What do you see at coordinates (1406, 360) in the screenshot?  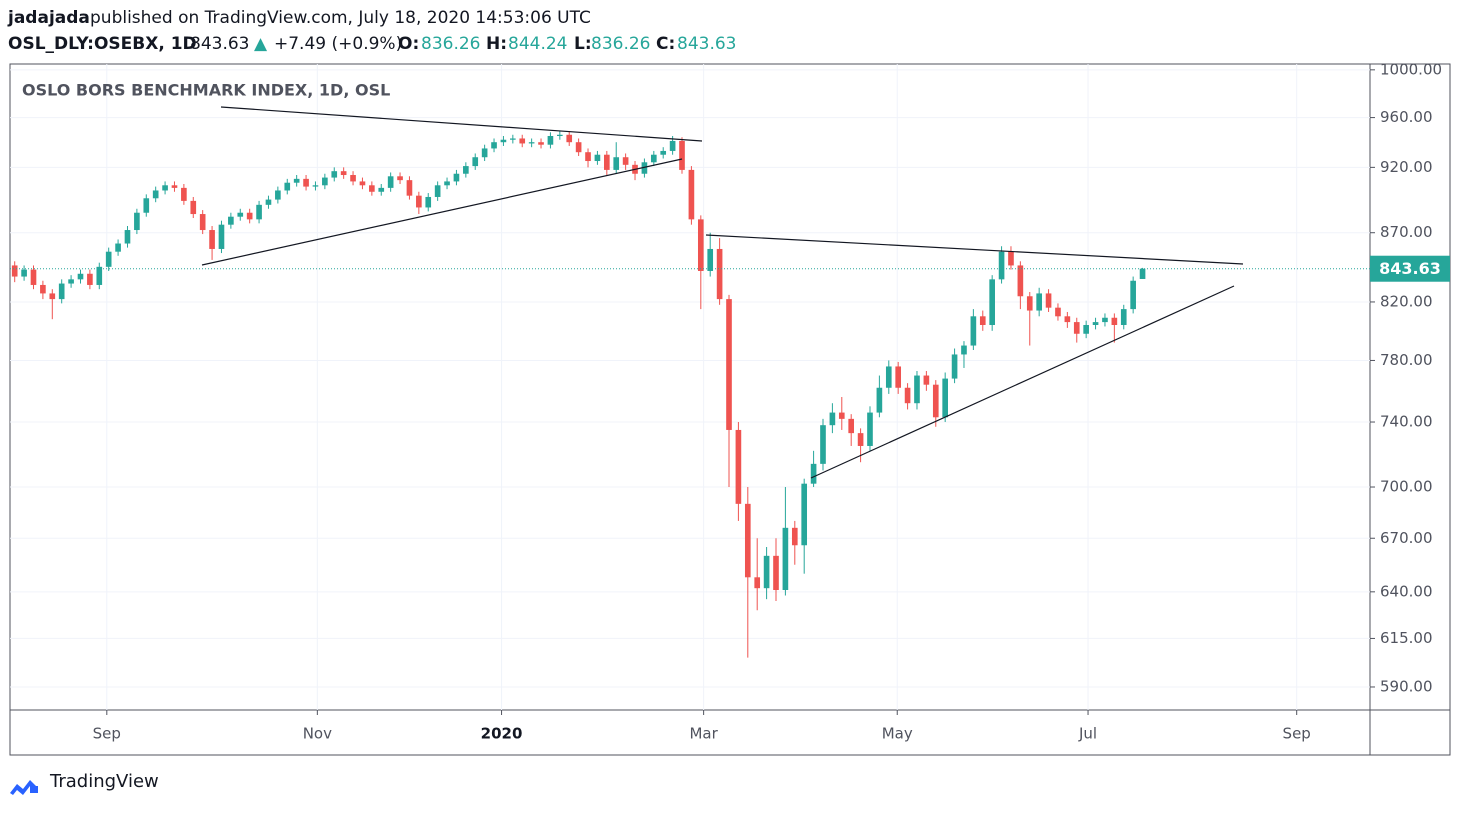 I see `y-tick-label: 780.00` at bounding box center [1406, 360].